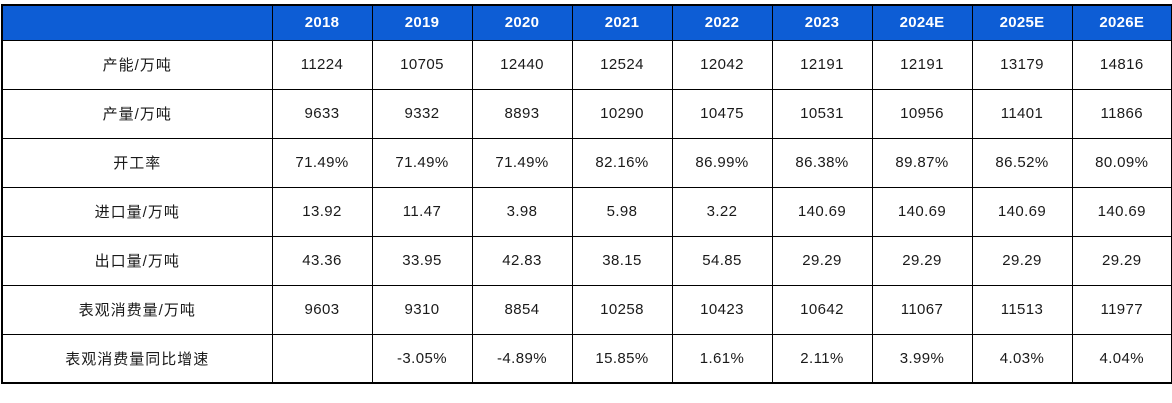 This screenshot has width=1172, height=403. Describe the element at coordinates (822, 358) in the screenshot. I see `data-cell: 2.11%` at that location.